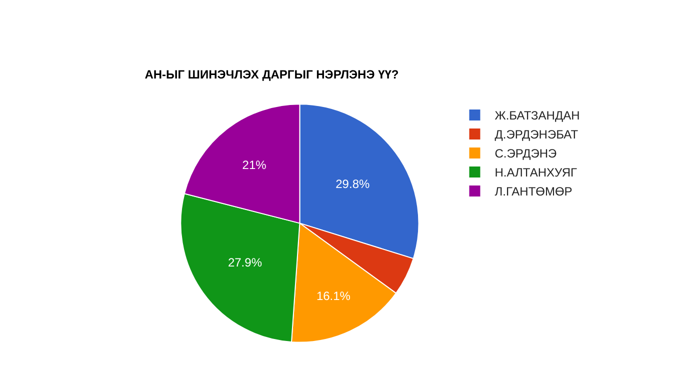 Image resolution: width=689 pixels, height=372 pixels. I want to click on legend-label: С.ЭРДЭНЭ, so click(525, 153).